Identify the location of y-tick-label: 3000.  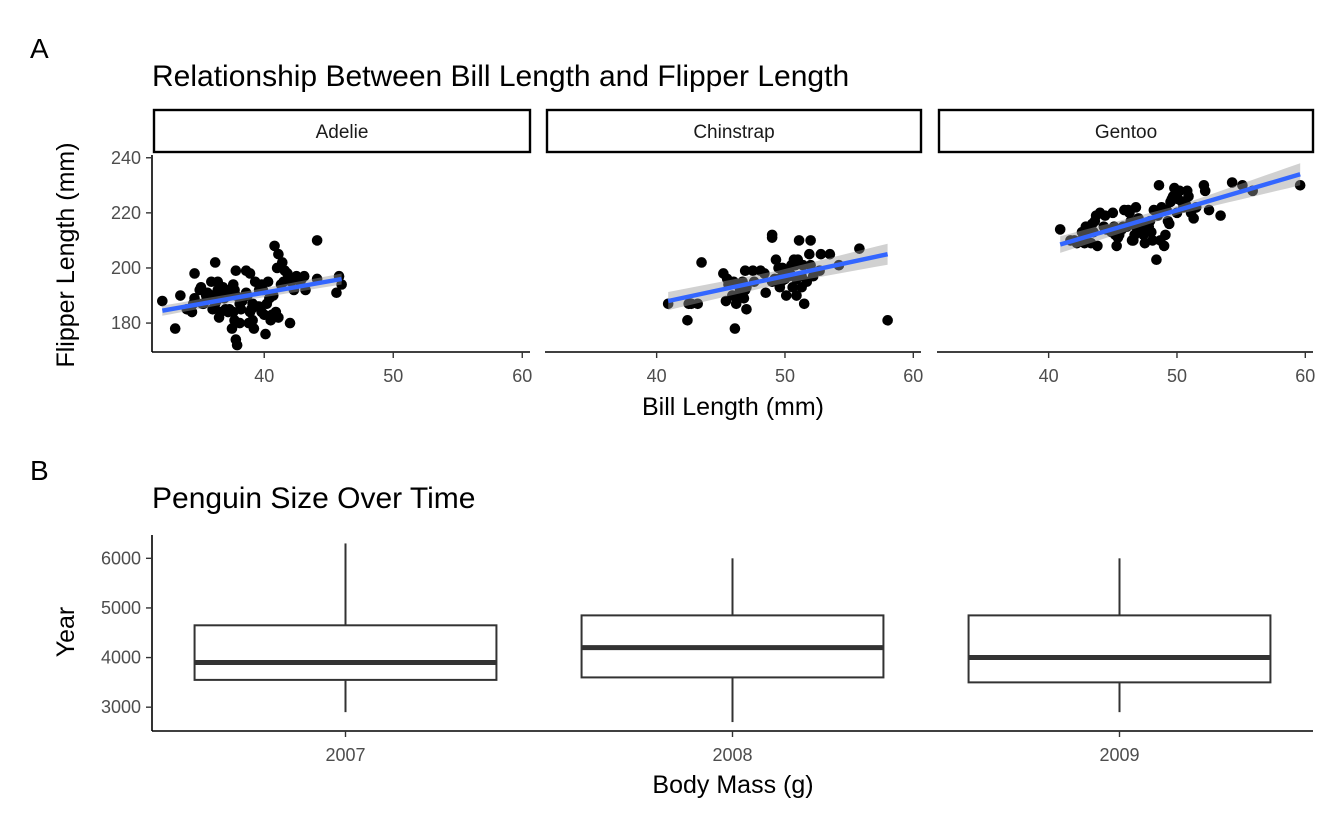
(121, 707).